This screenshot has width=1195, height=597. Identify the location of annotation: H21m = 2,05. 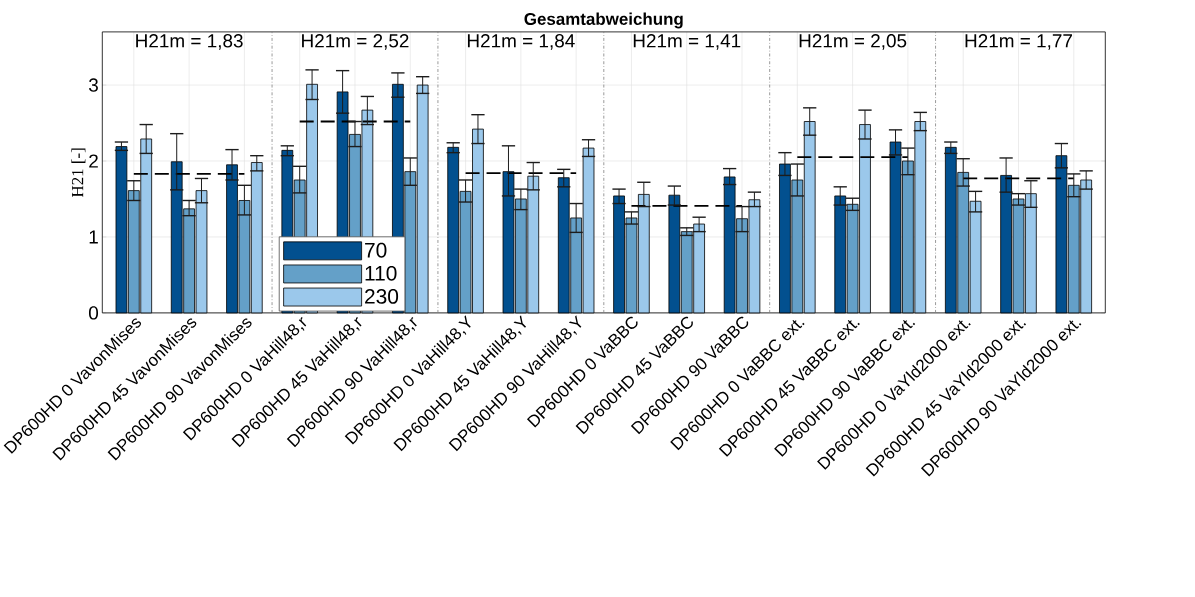
(853, 42).